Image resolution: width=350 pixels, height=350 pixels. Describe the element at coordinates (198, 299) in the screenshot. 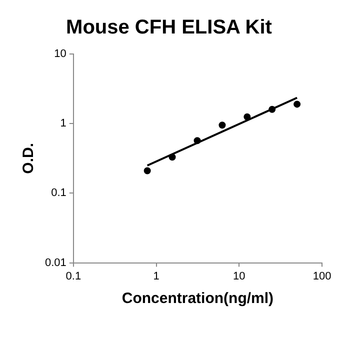

I see `x-axis-title: Concentration(ng/ml)` at that location.